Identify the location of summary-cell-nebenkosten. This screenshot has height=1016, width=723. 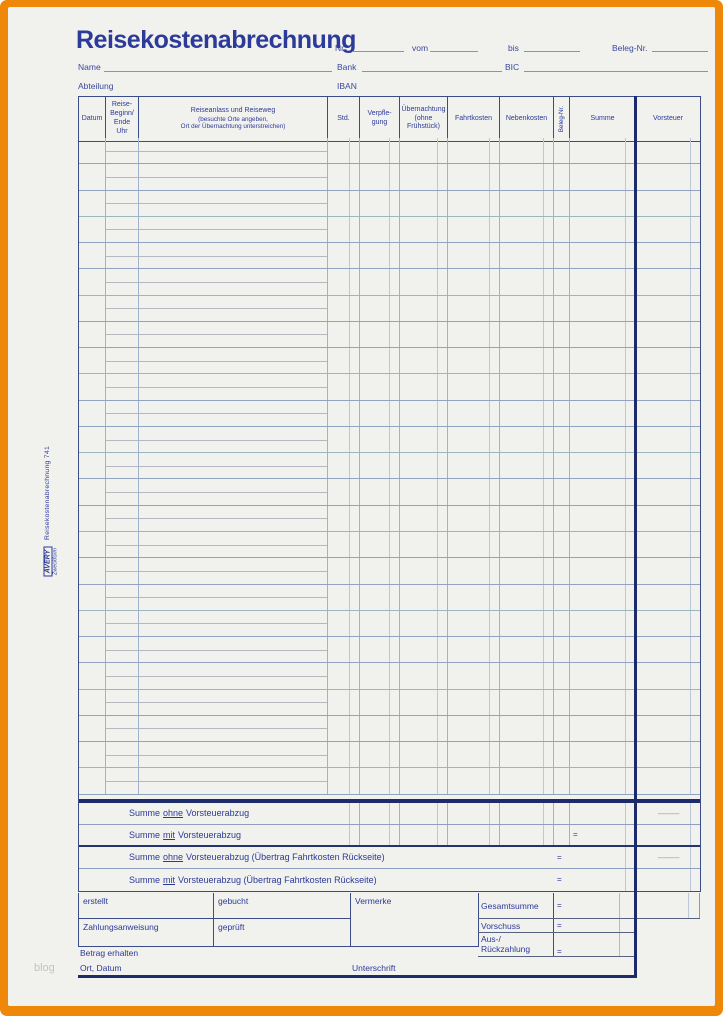
(527, 813).